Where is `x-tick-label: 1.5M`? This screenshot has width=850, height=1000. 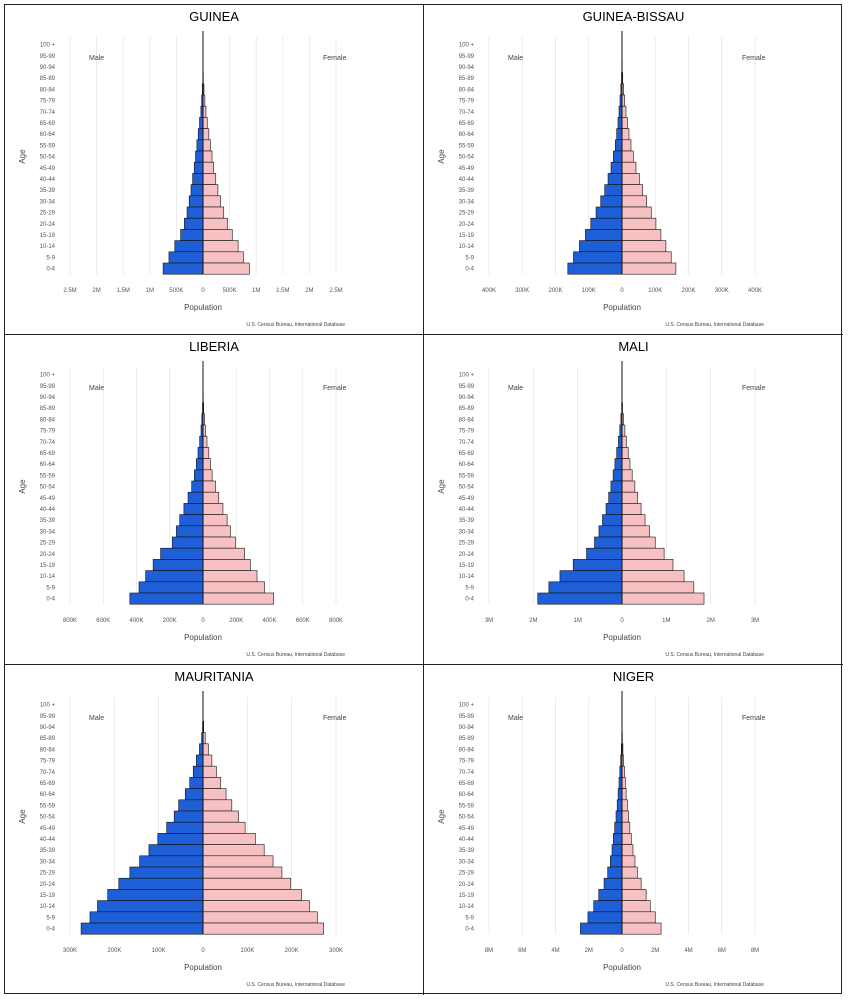
x-tick-label: 1.5M is located at coordinates (282, 291).